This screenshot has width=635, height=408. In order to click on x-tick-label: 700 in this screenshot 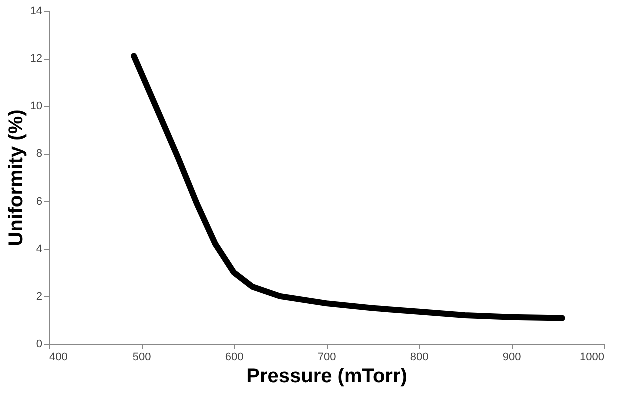, I will do `click(327, 358)`.